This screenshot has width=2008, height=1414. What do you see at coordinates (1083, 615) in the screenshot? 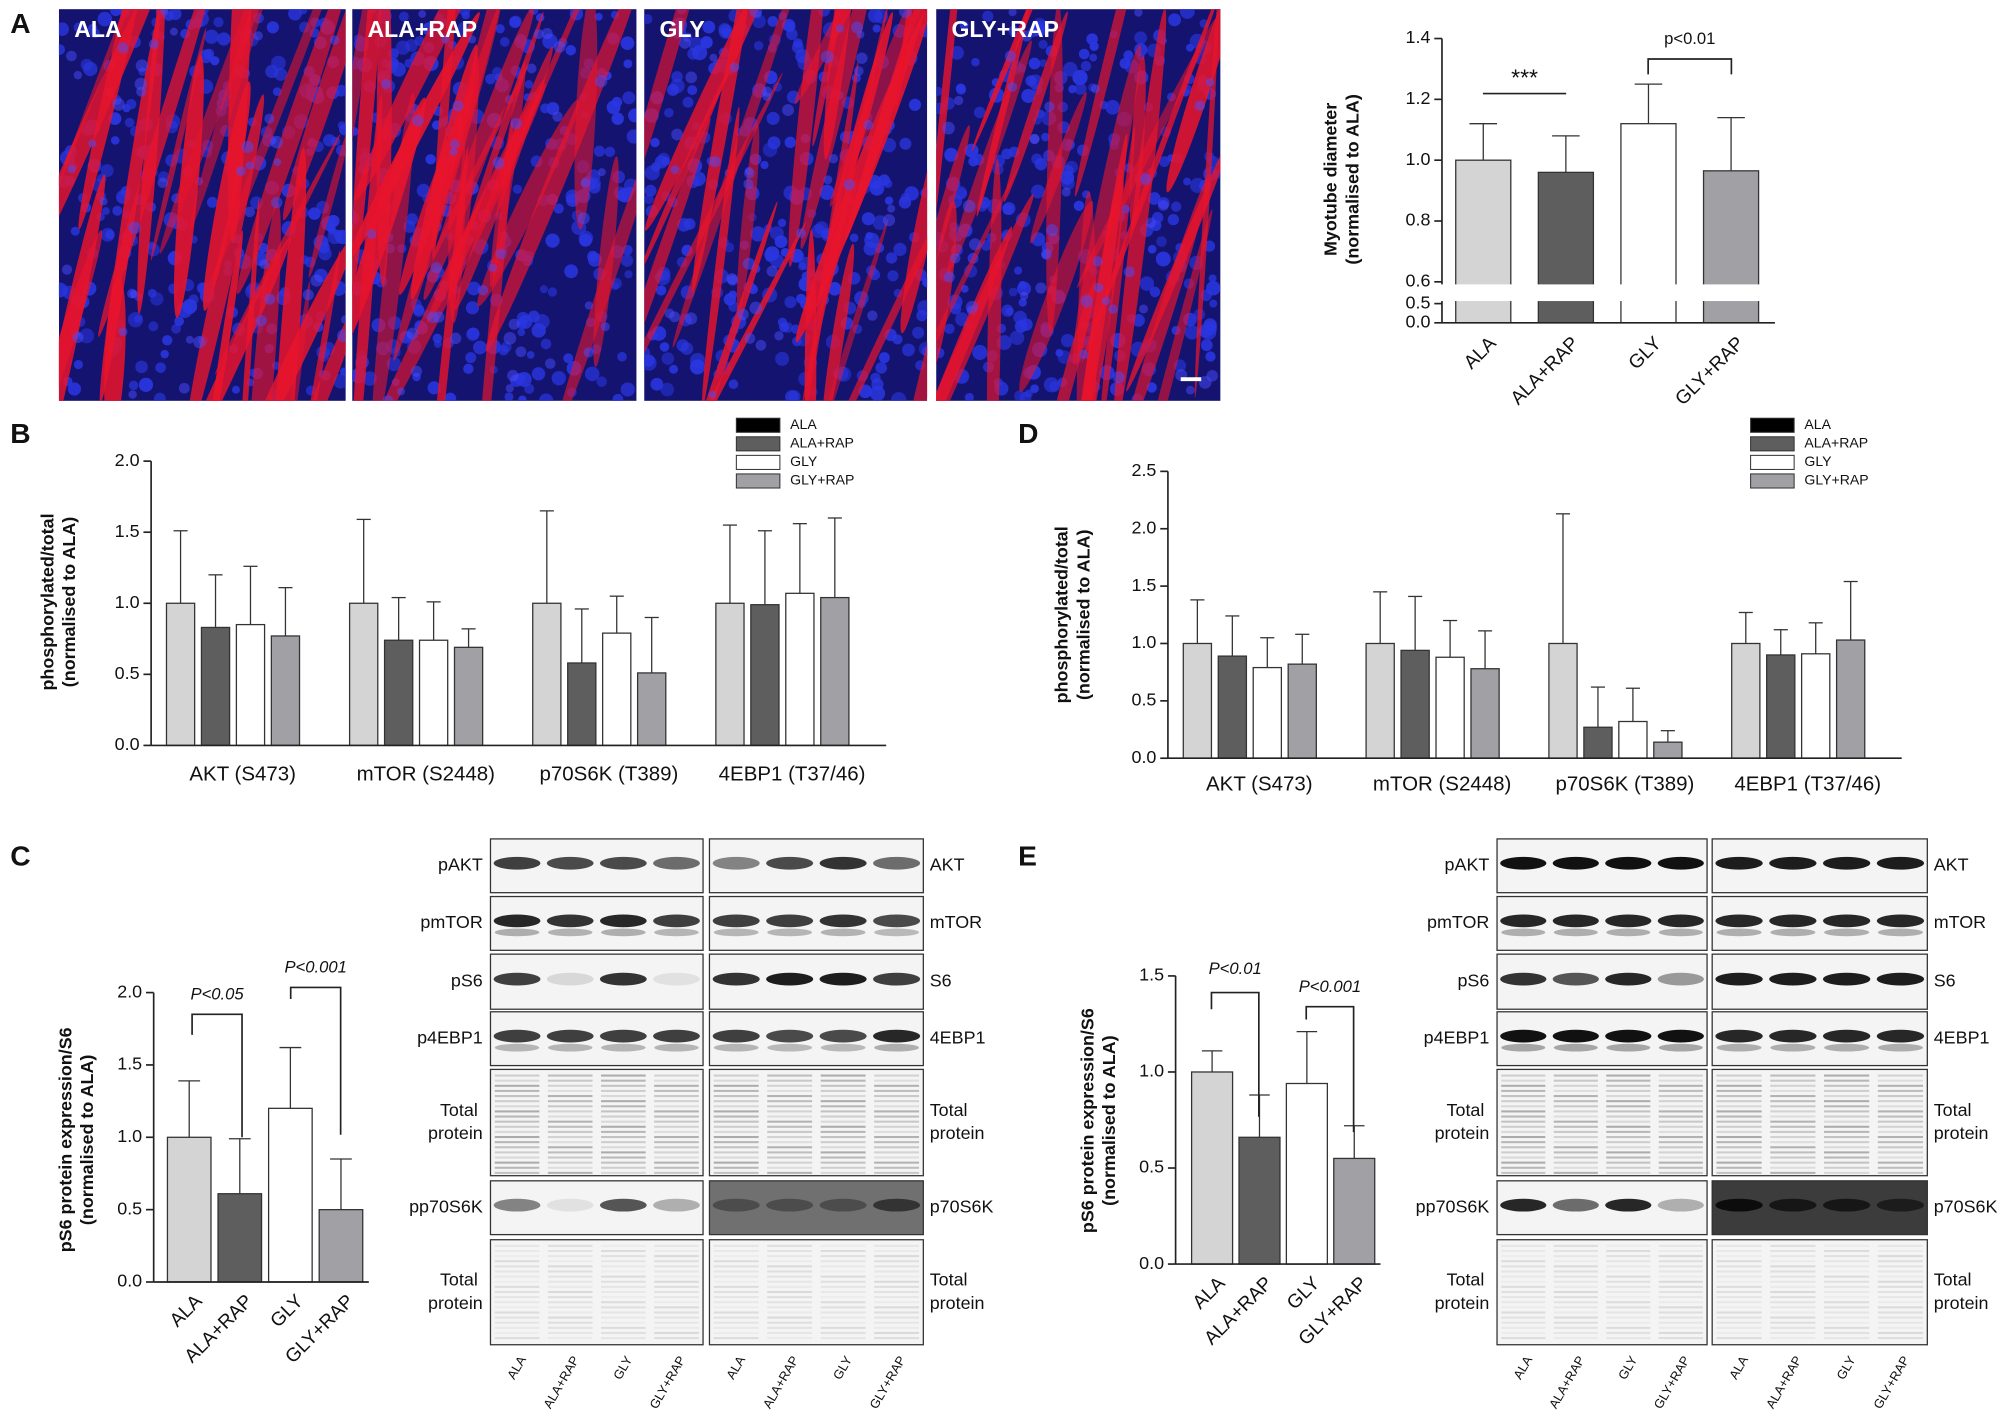
I see `y-axis-label: (normalised to ALA)` at bounding box center [1083, 615].